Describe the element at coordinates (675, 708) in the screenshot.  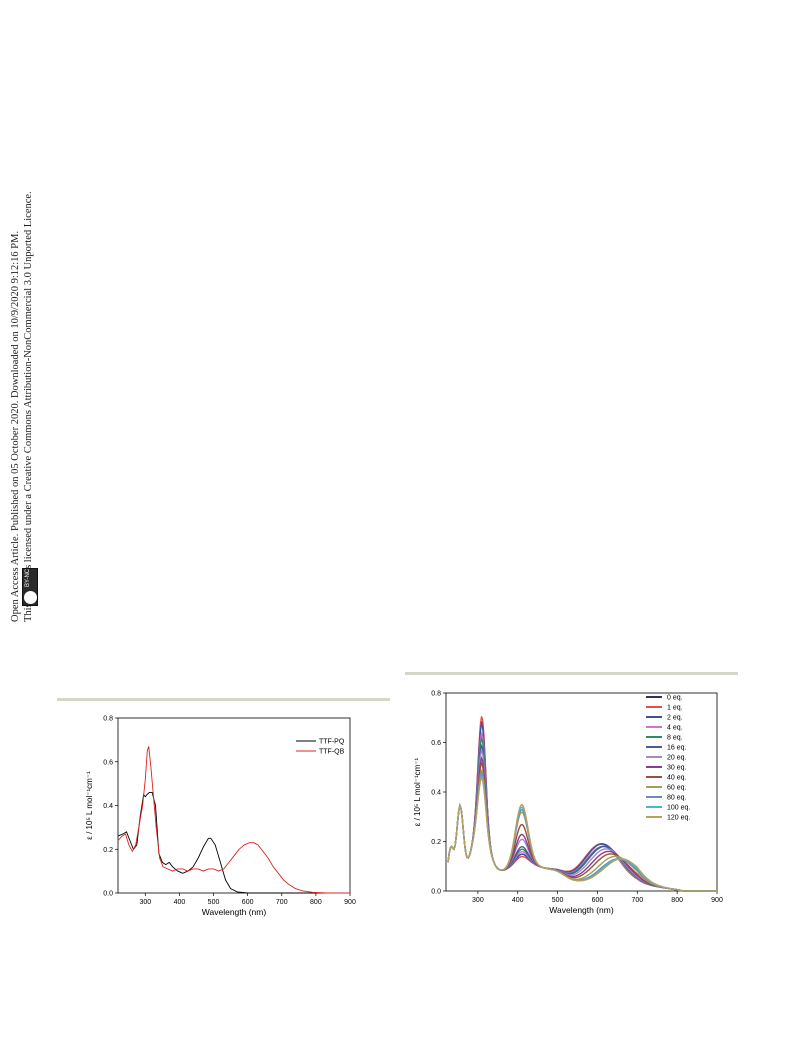
I see `legend-label: 1 eq.` at that location.